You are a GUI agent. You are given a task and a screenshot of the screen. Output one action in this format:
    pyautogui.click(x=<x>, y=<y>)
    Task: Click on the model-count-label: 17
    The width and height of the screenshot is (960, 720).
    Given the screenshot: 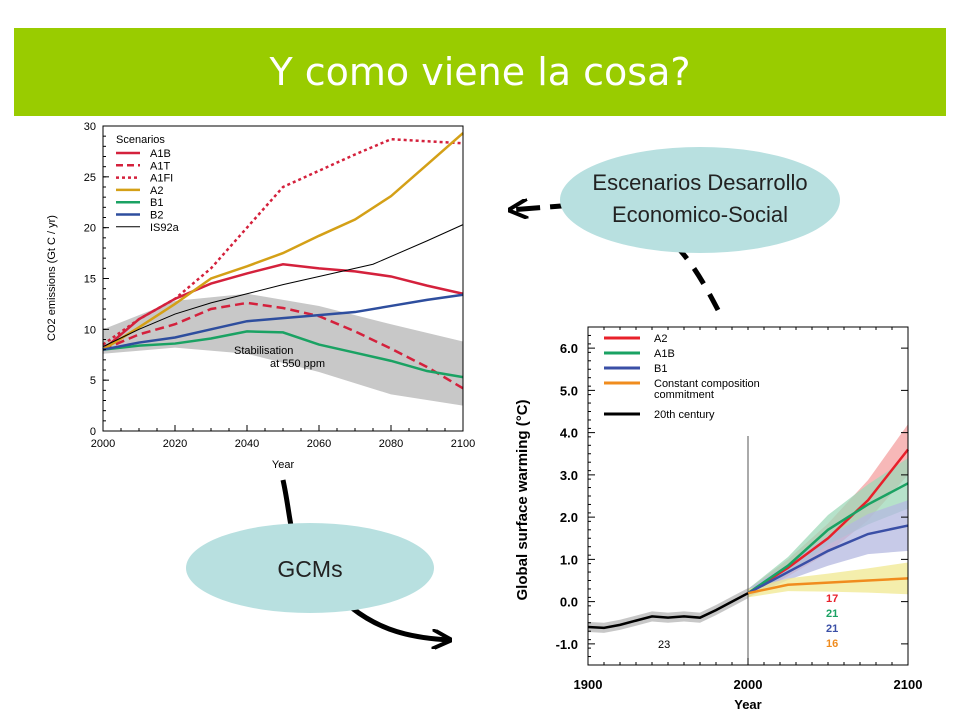 What is the action you would take?
    pyautogui.click(x=832, y=599)
    